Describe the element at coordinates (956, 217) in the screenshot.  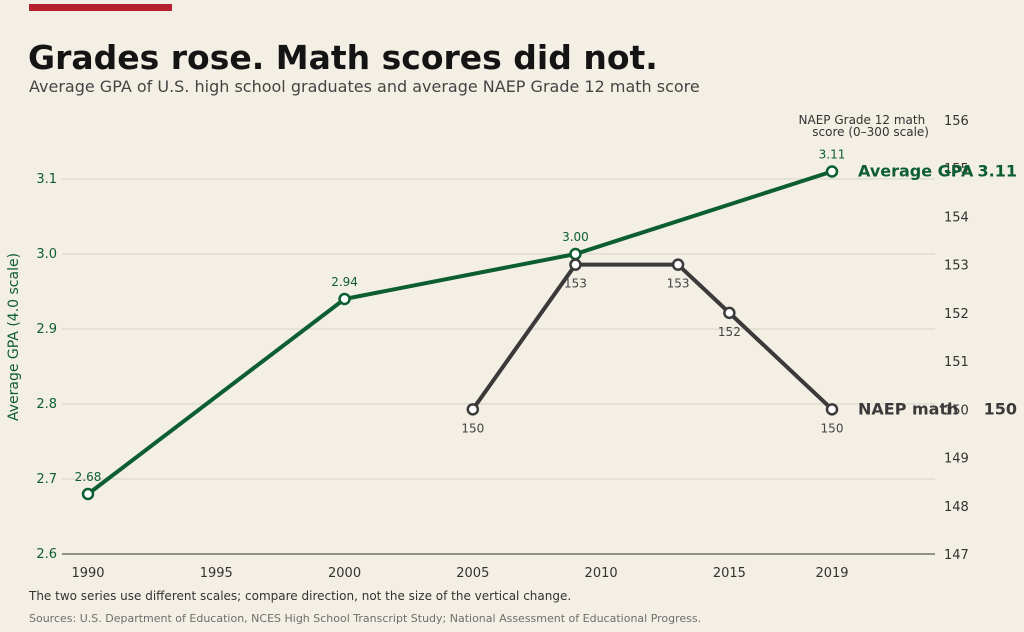
I see `right-tick-label: 154` at that location.